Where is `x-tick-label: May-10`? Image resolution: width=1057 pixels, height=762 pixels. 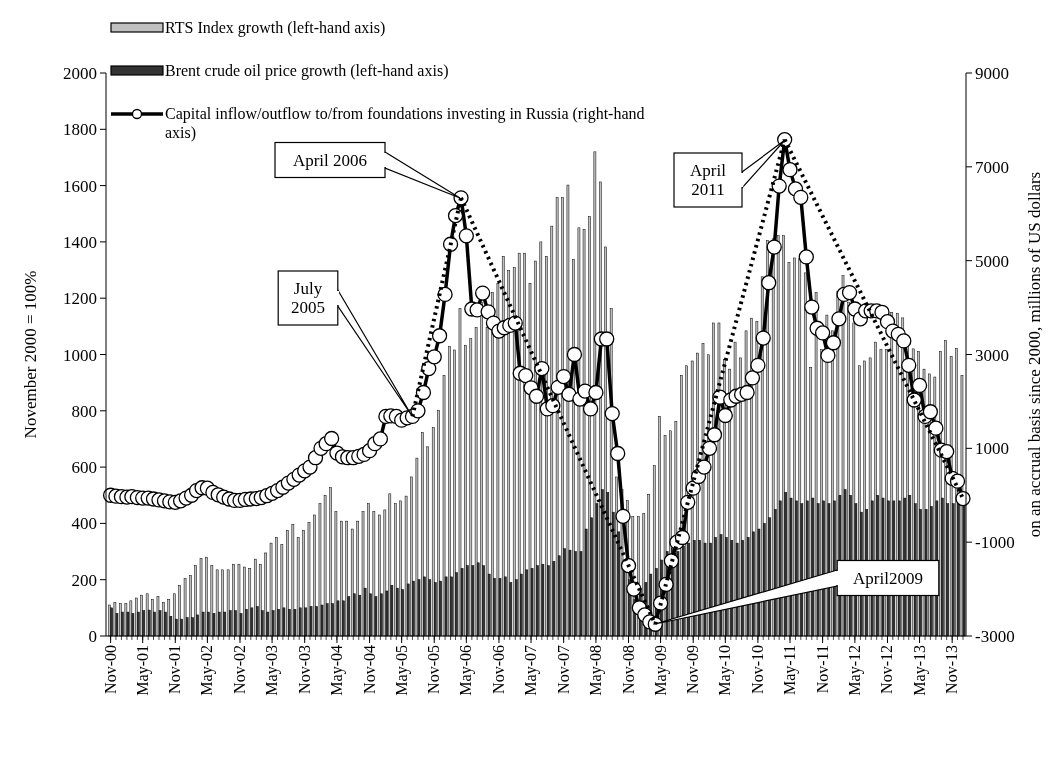 x-tick-label: May-10 is located at coordinates (725, 670).